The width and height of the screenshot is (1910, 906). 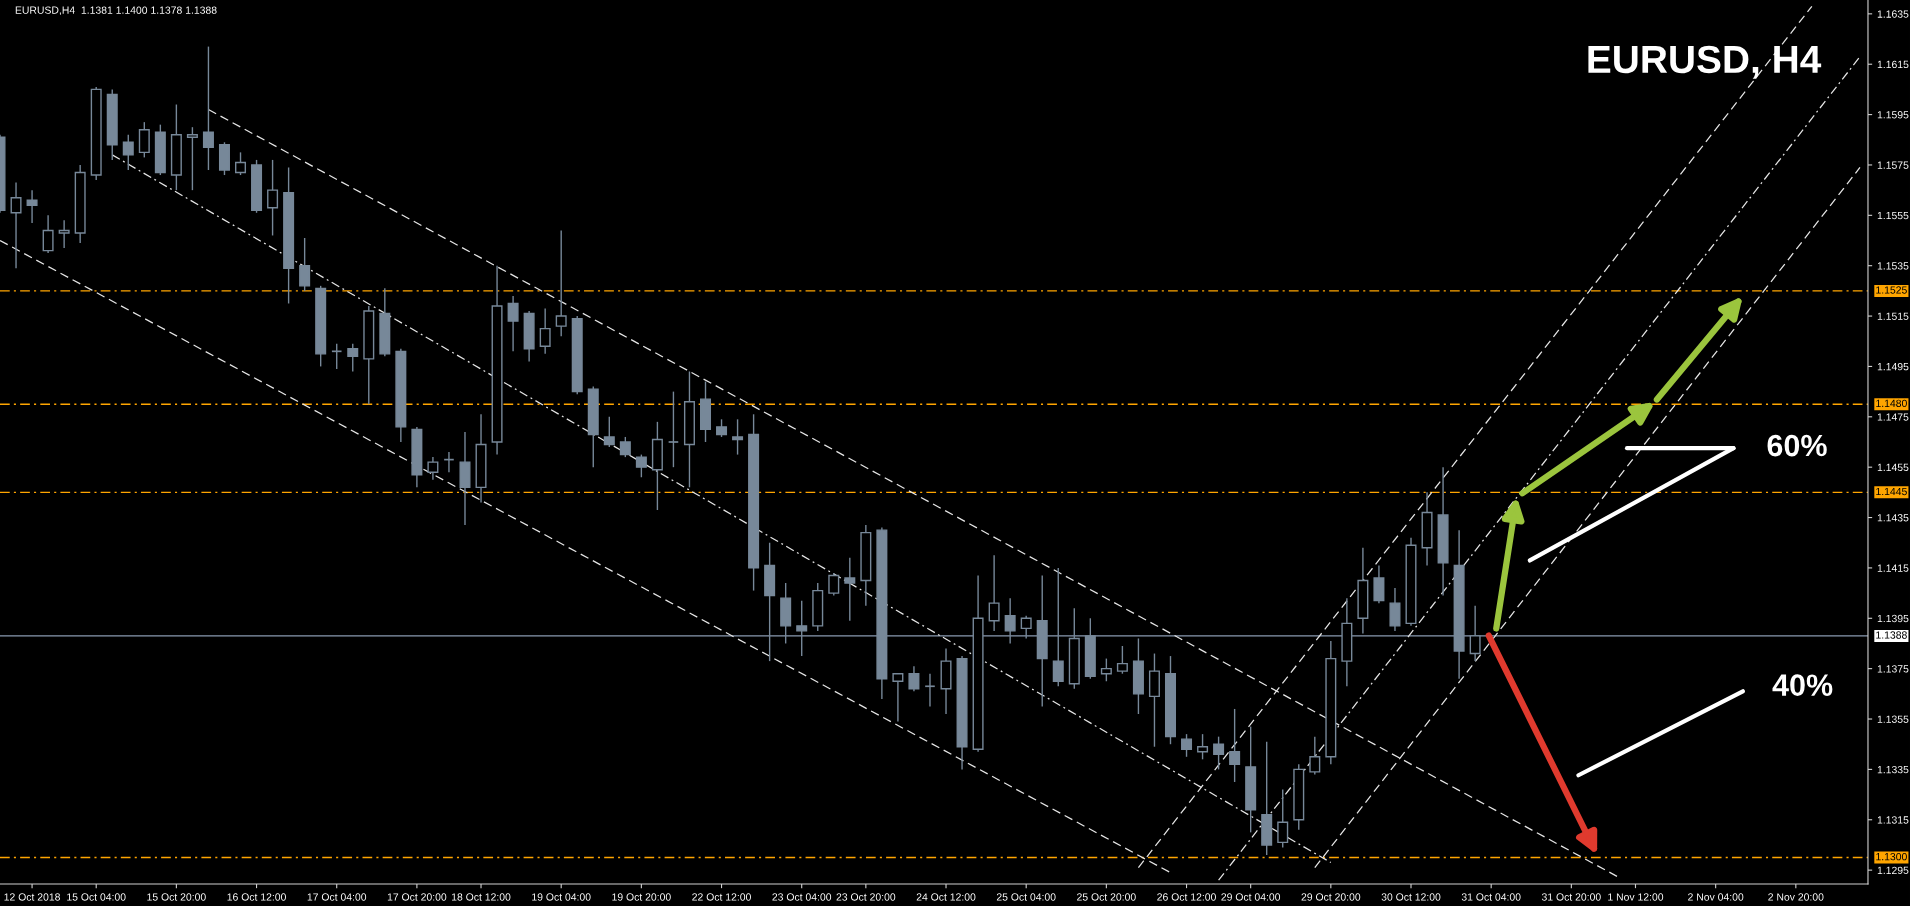 What do you see at coordinates (946, 897) in the screenshot?
I see `x-tick-label: 24 Oct 12:00` at bounding box center [946, 897].